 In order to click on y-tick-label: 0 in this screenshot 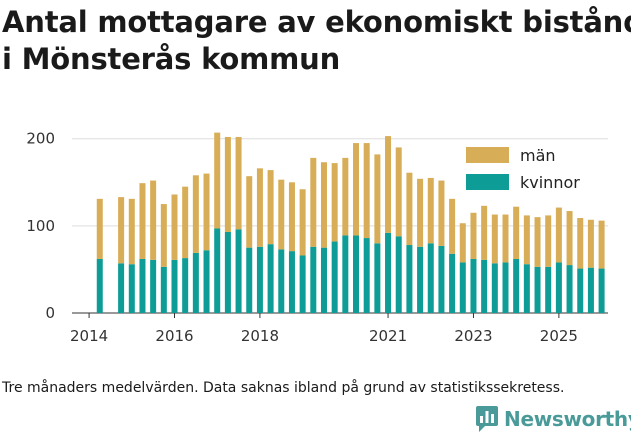, I will do `click(50, 313)`.